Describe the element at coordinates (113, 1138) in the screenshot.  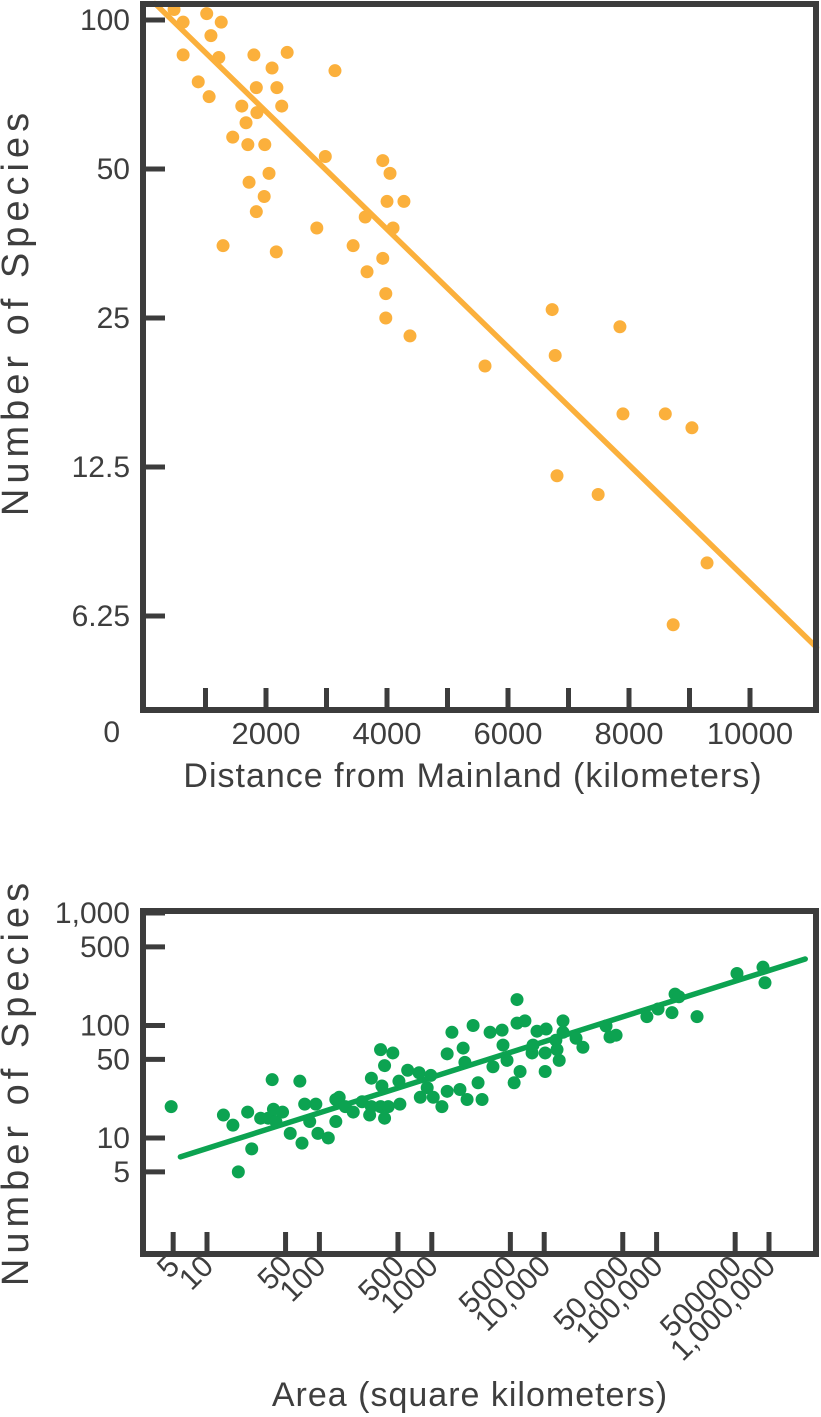
I see `y-tick-label: 10` at that location.